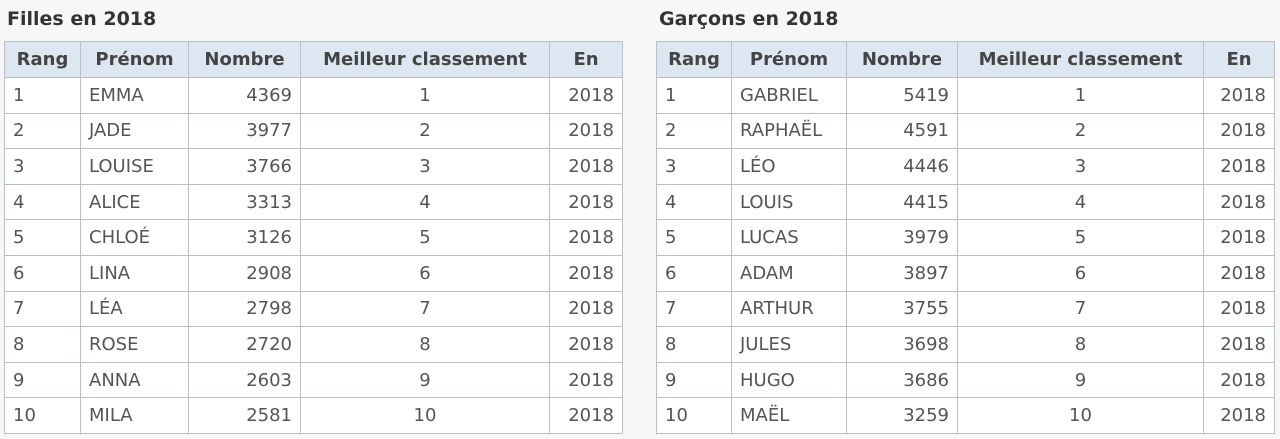 The image size is (1280, 439). What do you see at coordinates (134, 415) in the screenshot?
I see `table-cell: MILA` at bounding box center [134, 415].